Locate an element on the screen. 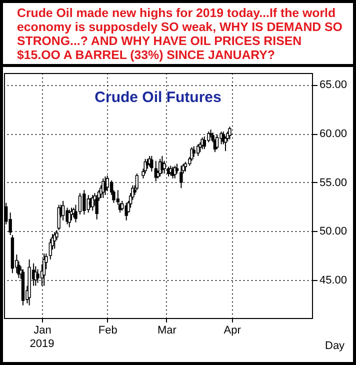  text: Crude Oil Futures is located at coordinates (158, 97).